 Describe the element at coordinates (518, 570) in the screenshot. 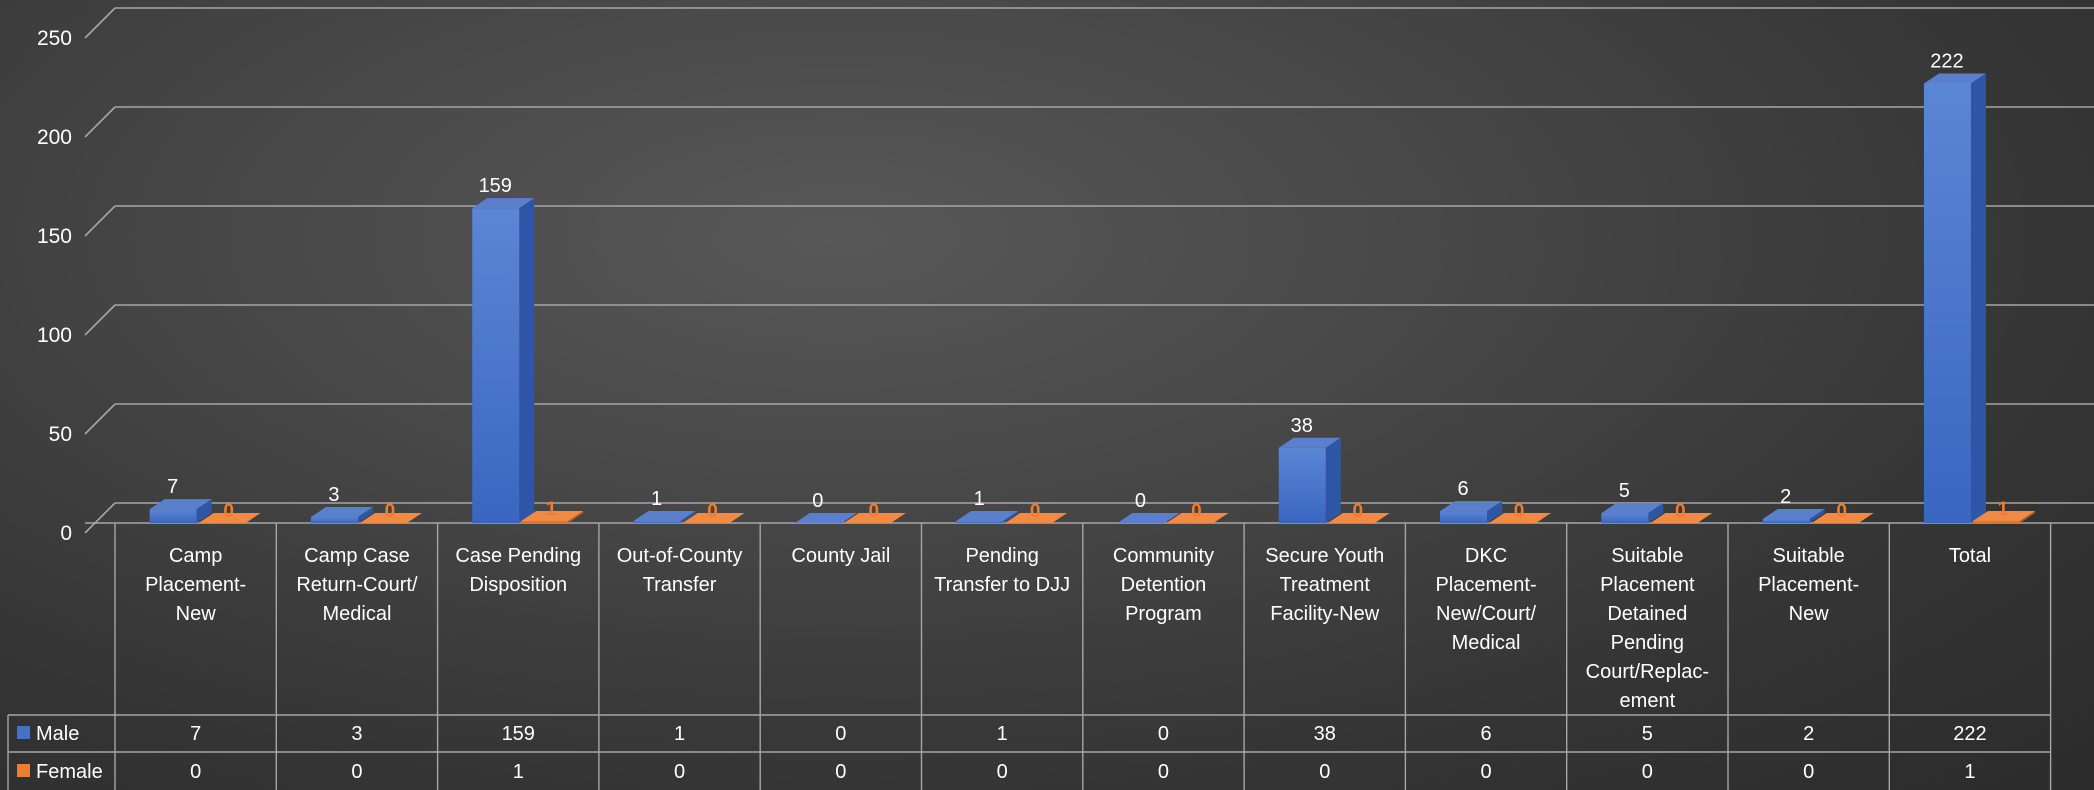

I see `category-label: Case Pending Disposition` at that location.